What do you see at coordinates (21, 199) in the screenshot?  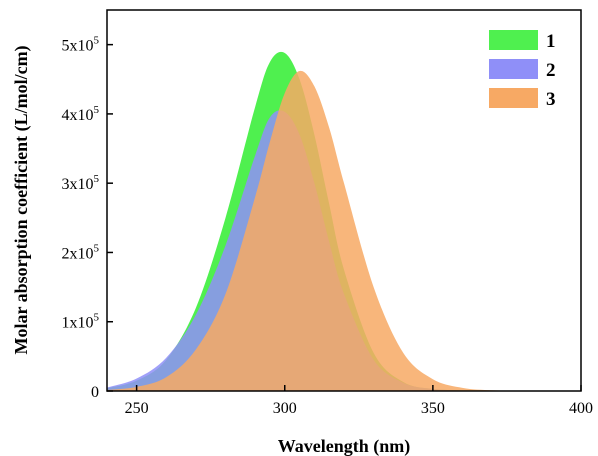 I see `y-axis-title: Molar absorption coefficient (L/mol/cm)` at bounding box center [21, 199].